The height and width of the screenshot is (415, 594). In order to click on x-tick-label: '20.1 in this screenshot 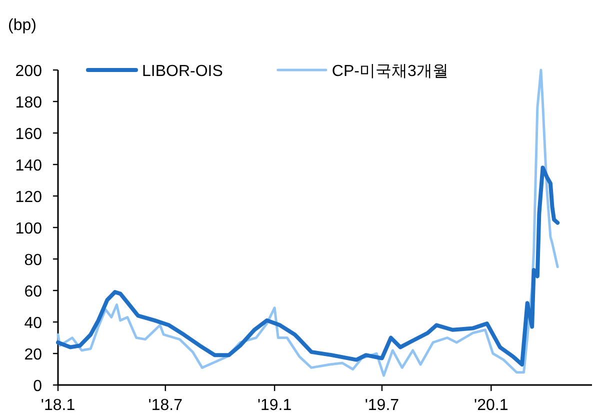, I will do `click(491, 405)`.